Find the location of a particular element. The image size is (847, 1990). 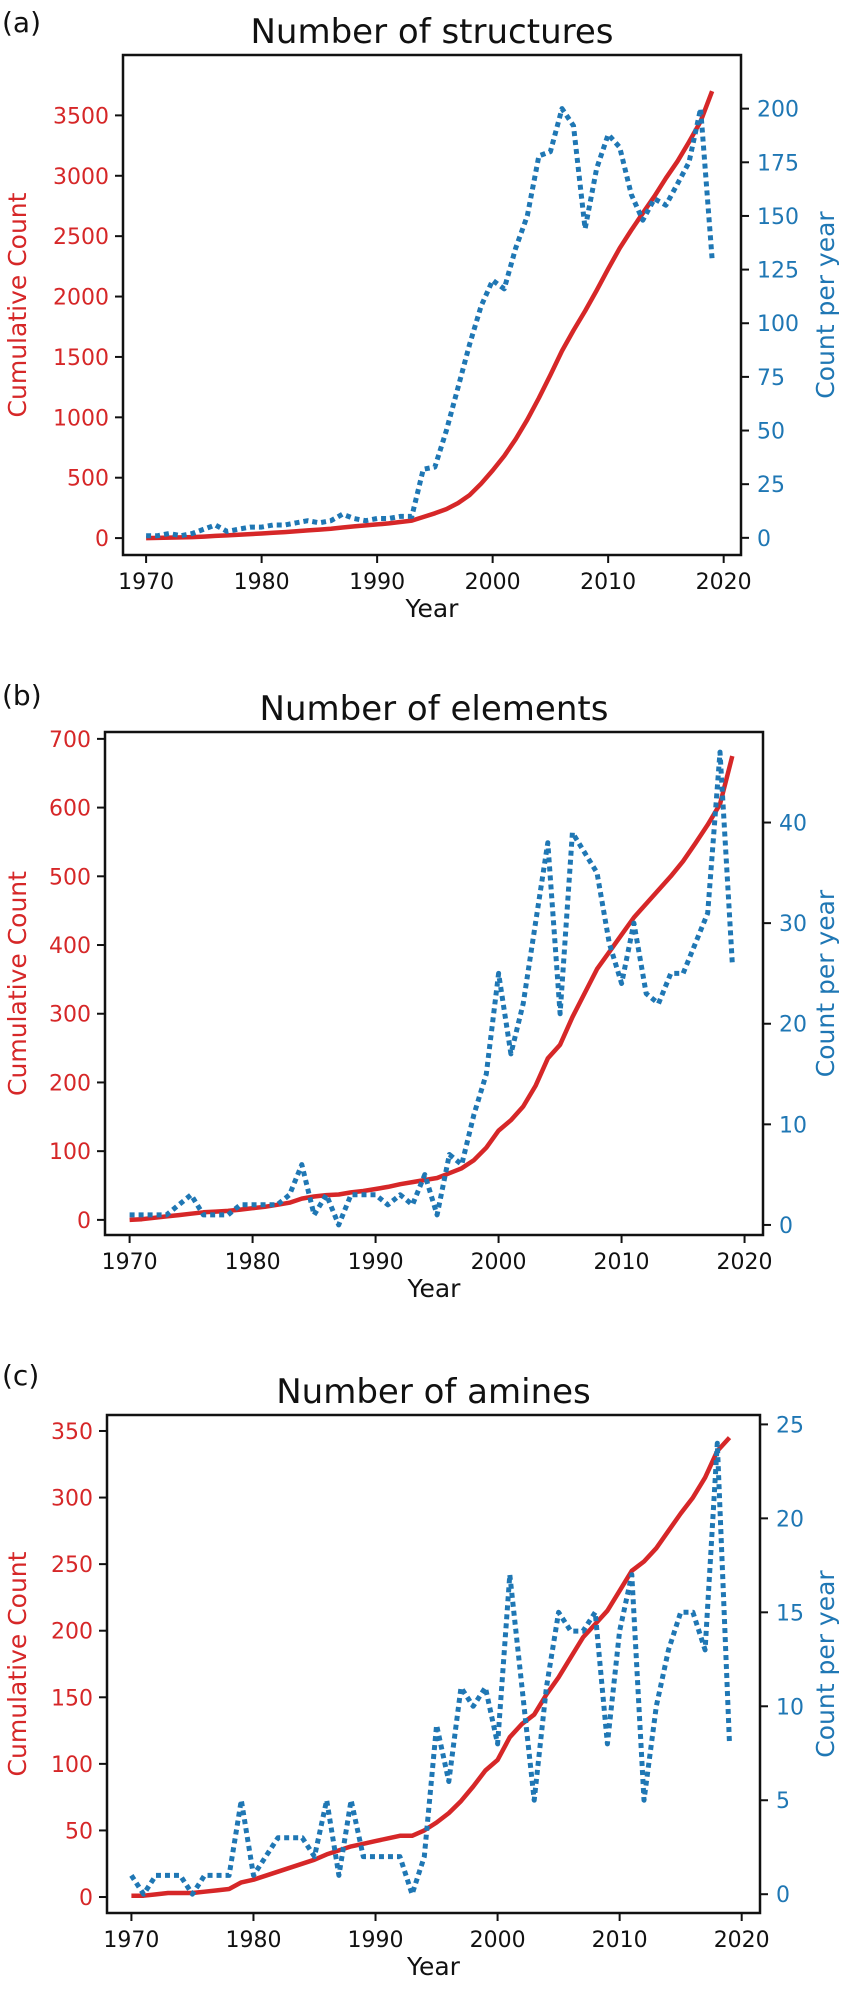

y-left-tick-label: 1500 is located at coordinates (81, 358).